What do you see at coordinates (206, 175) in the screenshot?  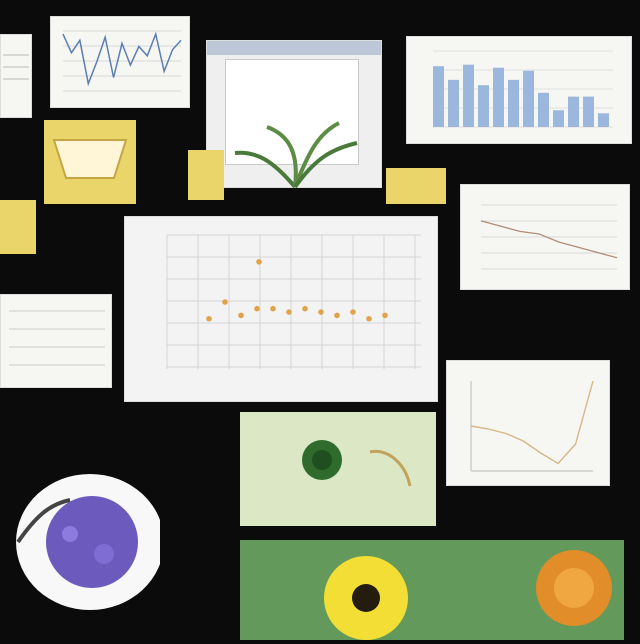 I see `yellow-icon-block` at bounding box center [206, 175].